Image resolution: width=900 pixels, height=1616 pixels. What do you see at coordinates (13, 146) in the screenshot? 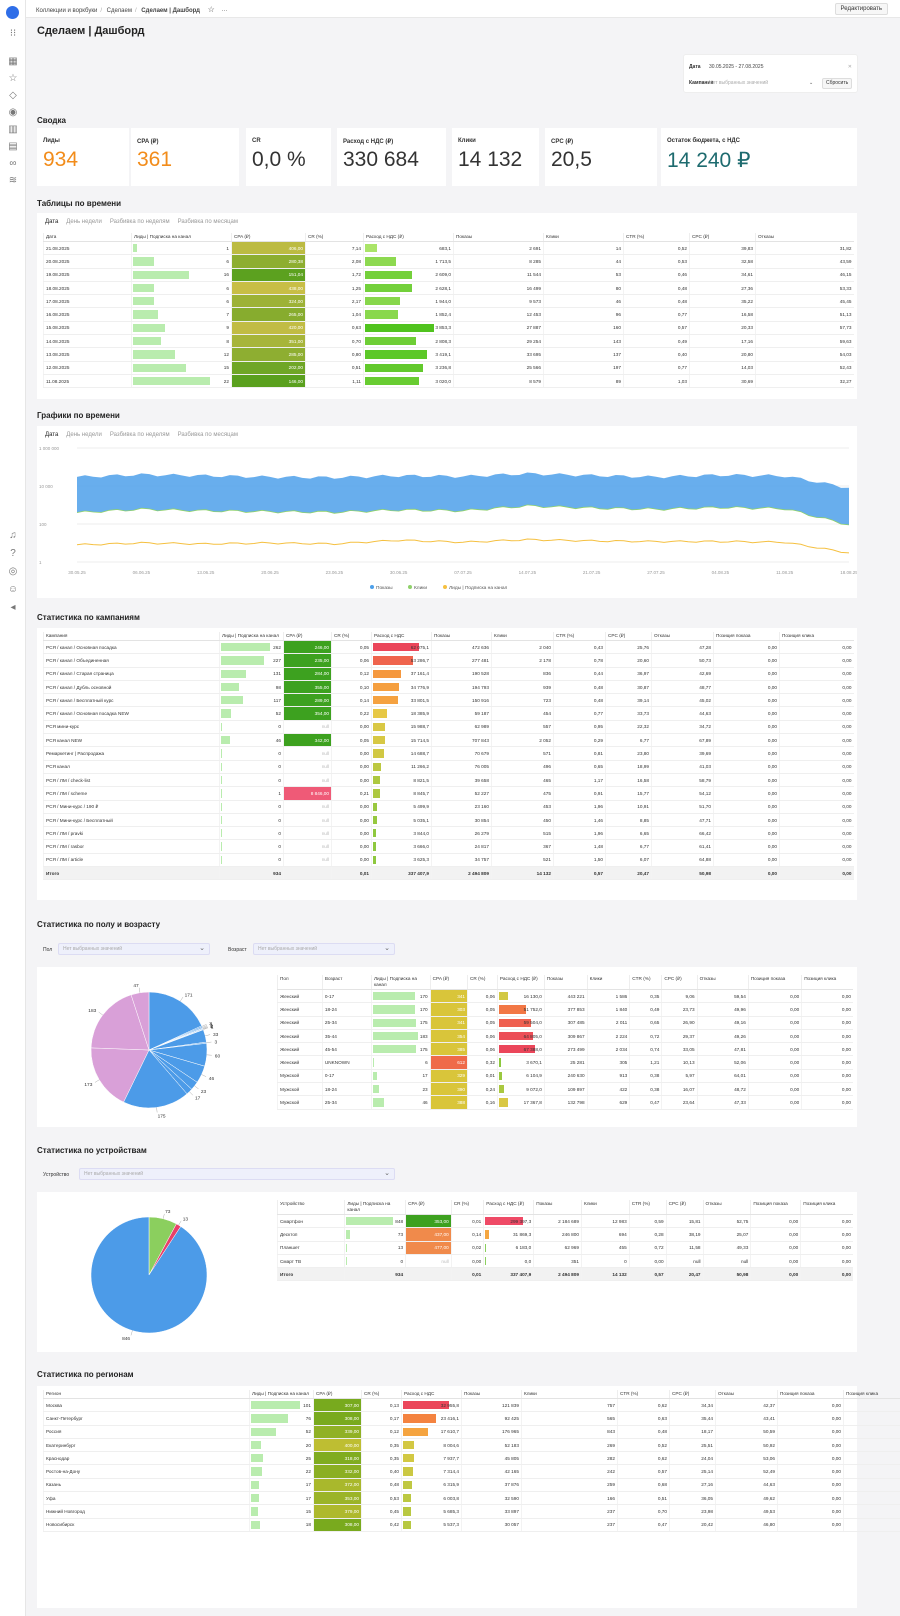
I see `dataset-icon: ▤` at bounding box center [13, 146].